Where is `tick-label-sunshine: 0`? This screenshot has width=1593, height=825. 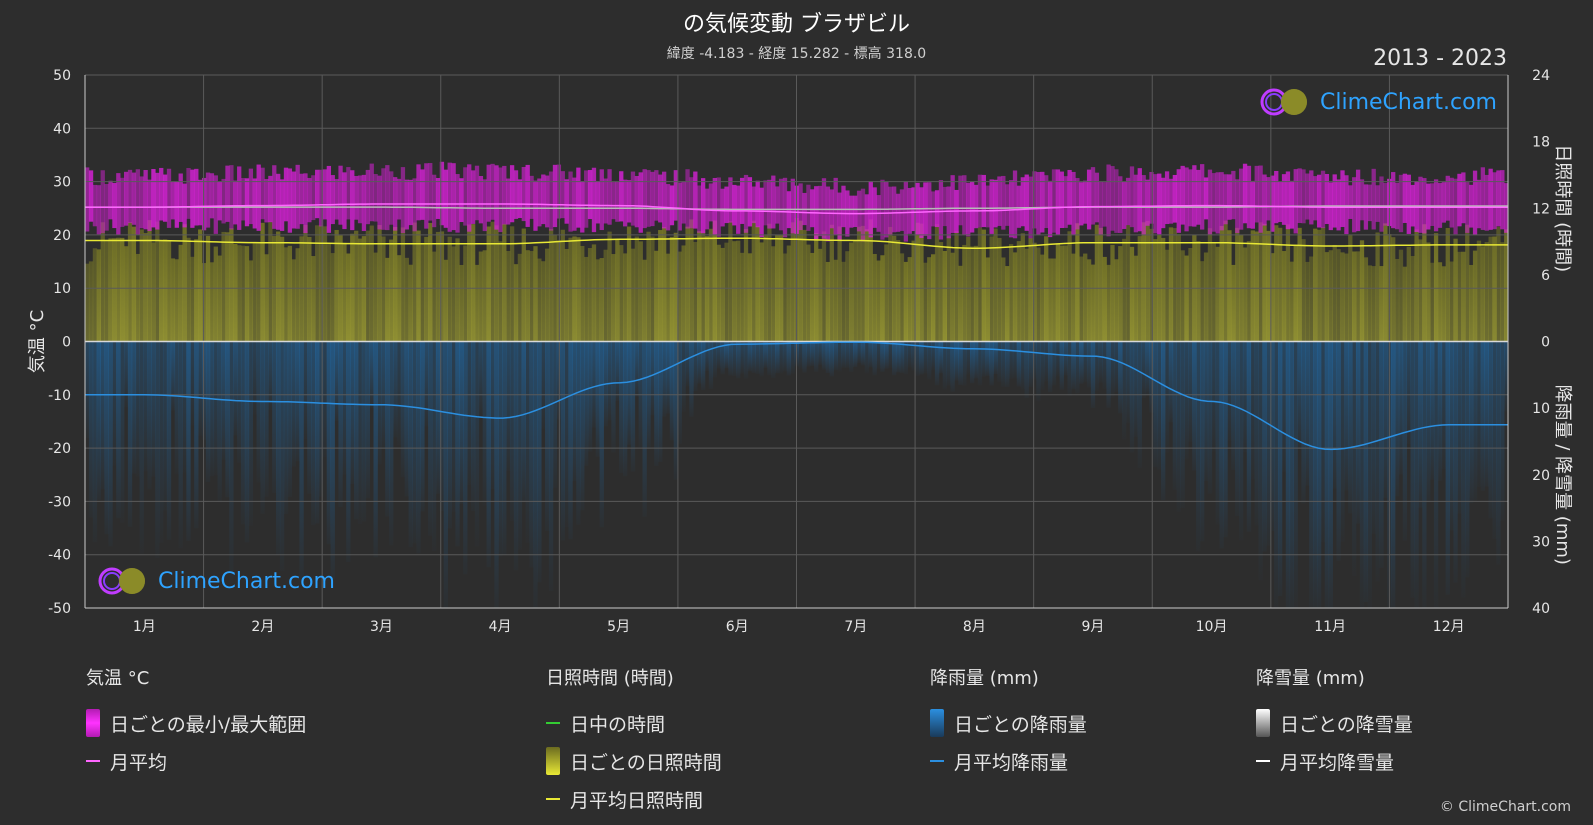
tick-label-sunshine: 0 is located at coordinates (1545, 343).